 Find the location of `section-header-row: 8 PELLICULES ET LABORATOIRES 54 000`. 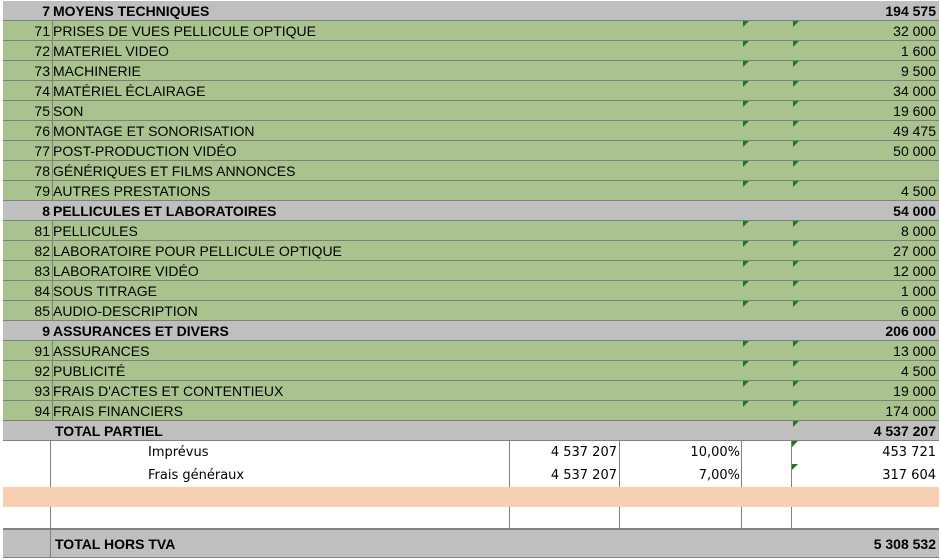

section-header-row: 8 PELLICULES ET LABORATOIRES 54 000 is located at coordinates (471, 211).